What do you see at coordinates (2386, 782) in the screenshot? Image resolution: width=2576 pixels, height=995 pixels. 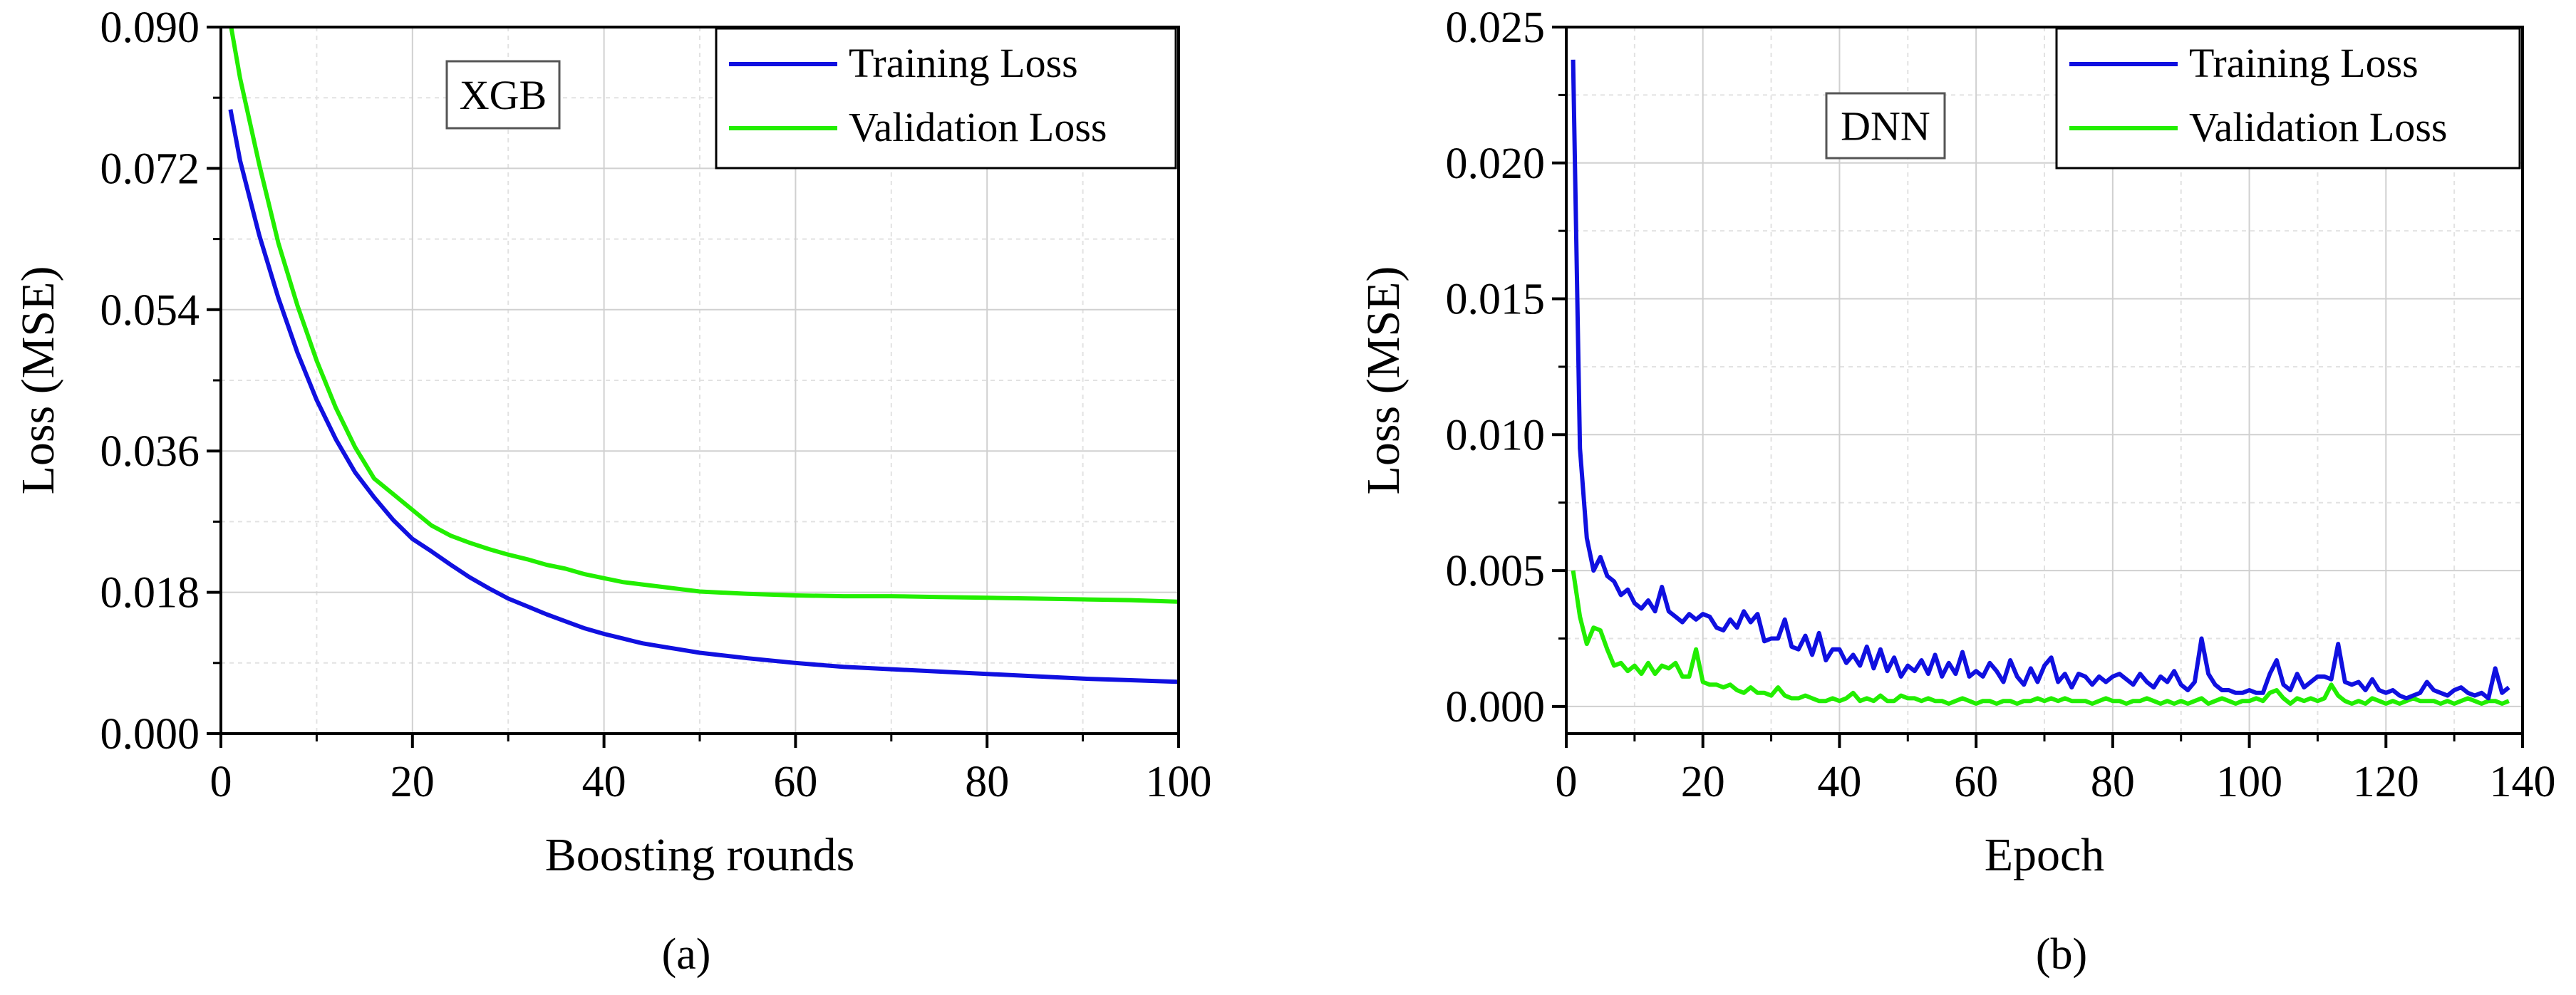 I see `x-tick-label: 120` at bounding box center [2386, 782].